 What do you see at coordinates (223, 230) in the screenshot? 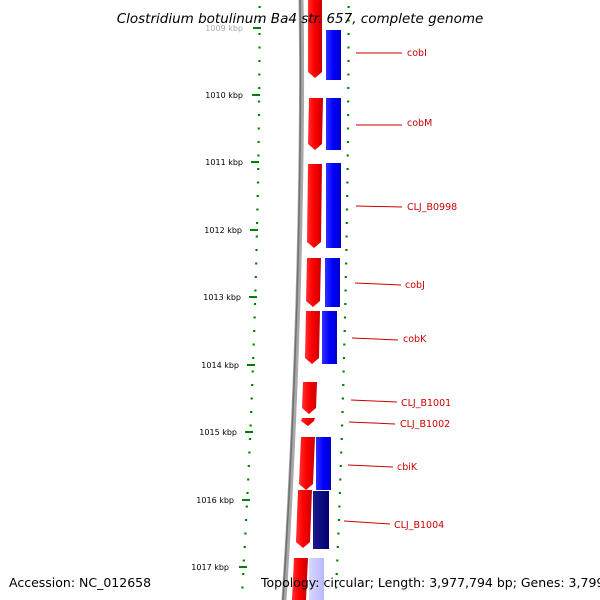
I see `kbp-label: 1012 kbp` at bounding box center [223, 230].